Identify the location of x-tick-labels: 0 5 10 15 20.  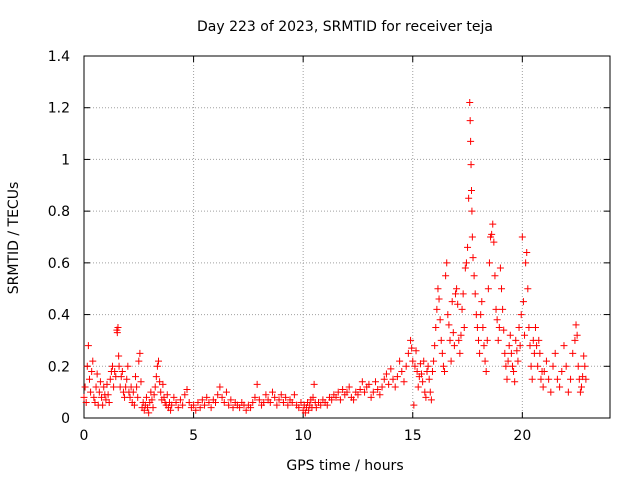
(306, 436).